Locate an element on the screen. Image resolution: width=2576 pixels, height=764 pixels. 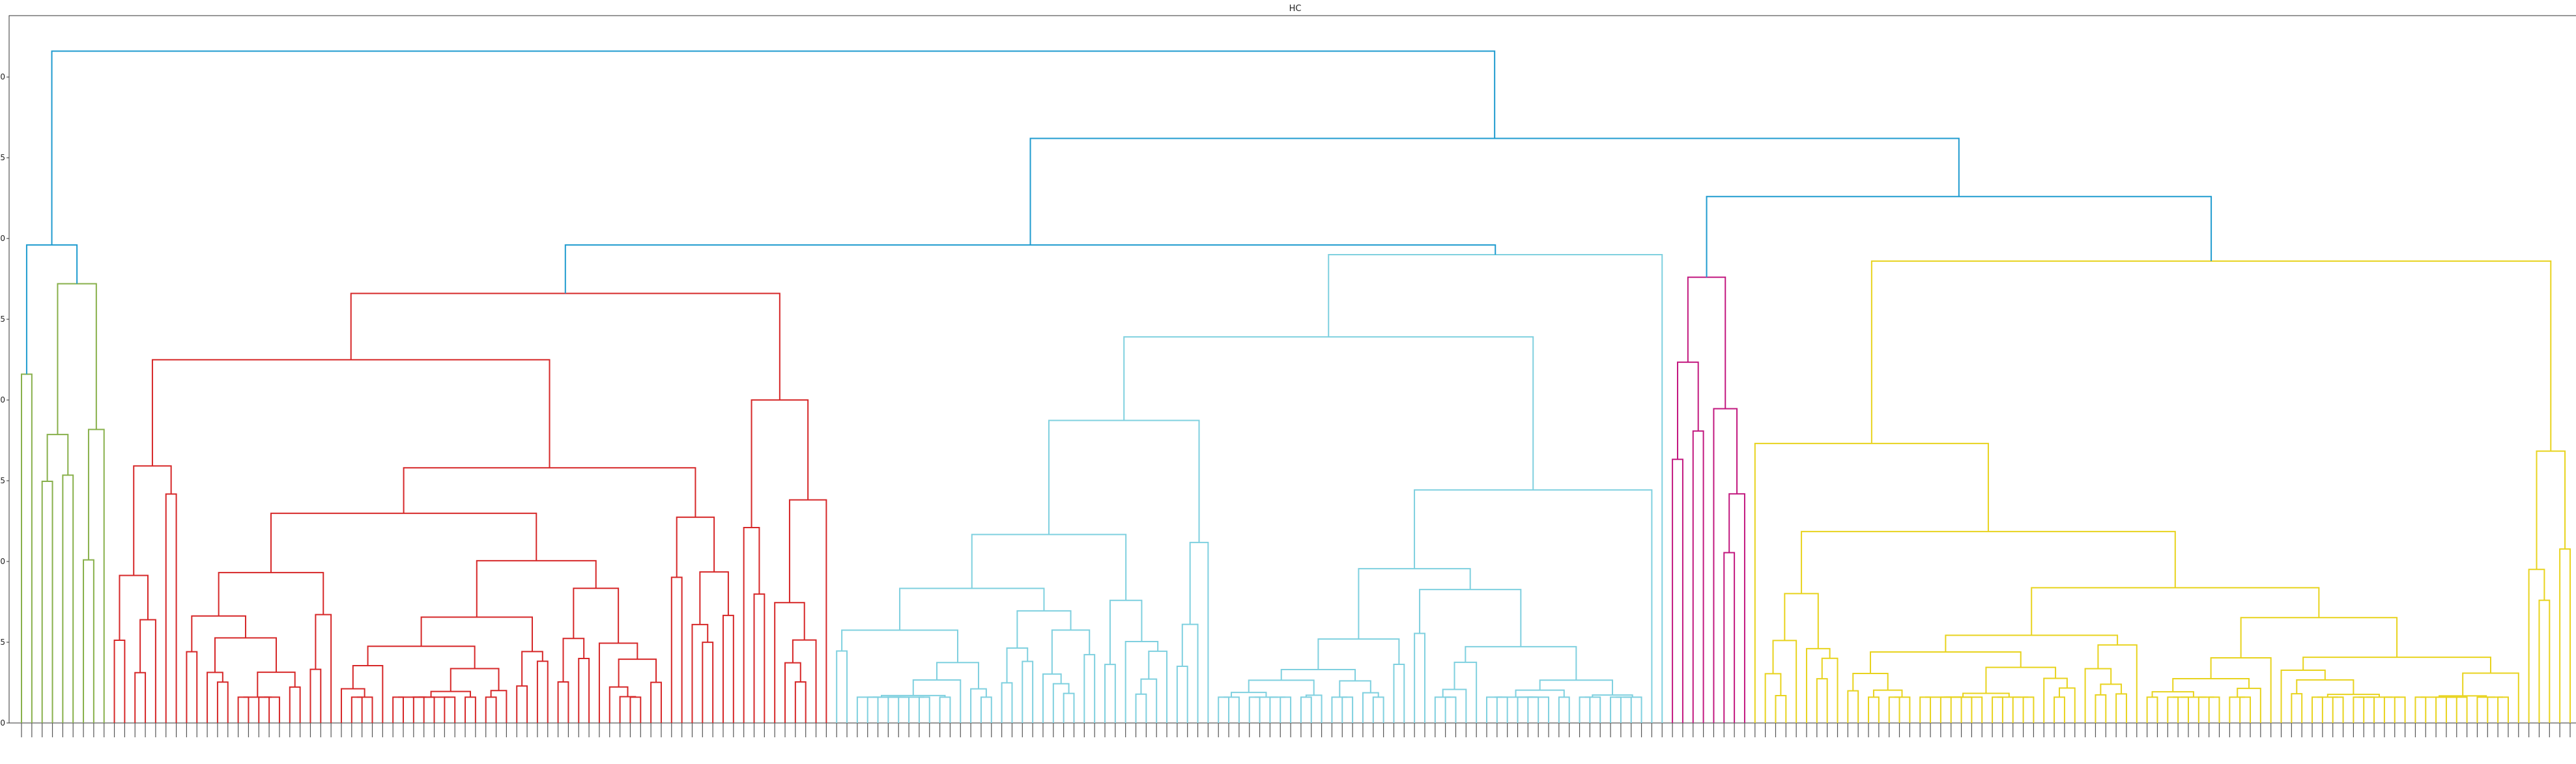
y-tick-label: 12.5 is located at coordinates (3, 320).